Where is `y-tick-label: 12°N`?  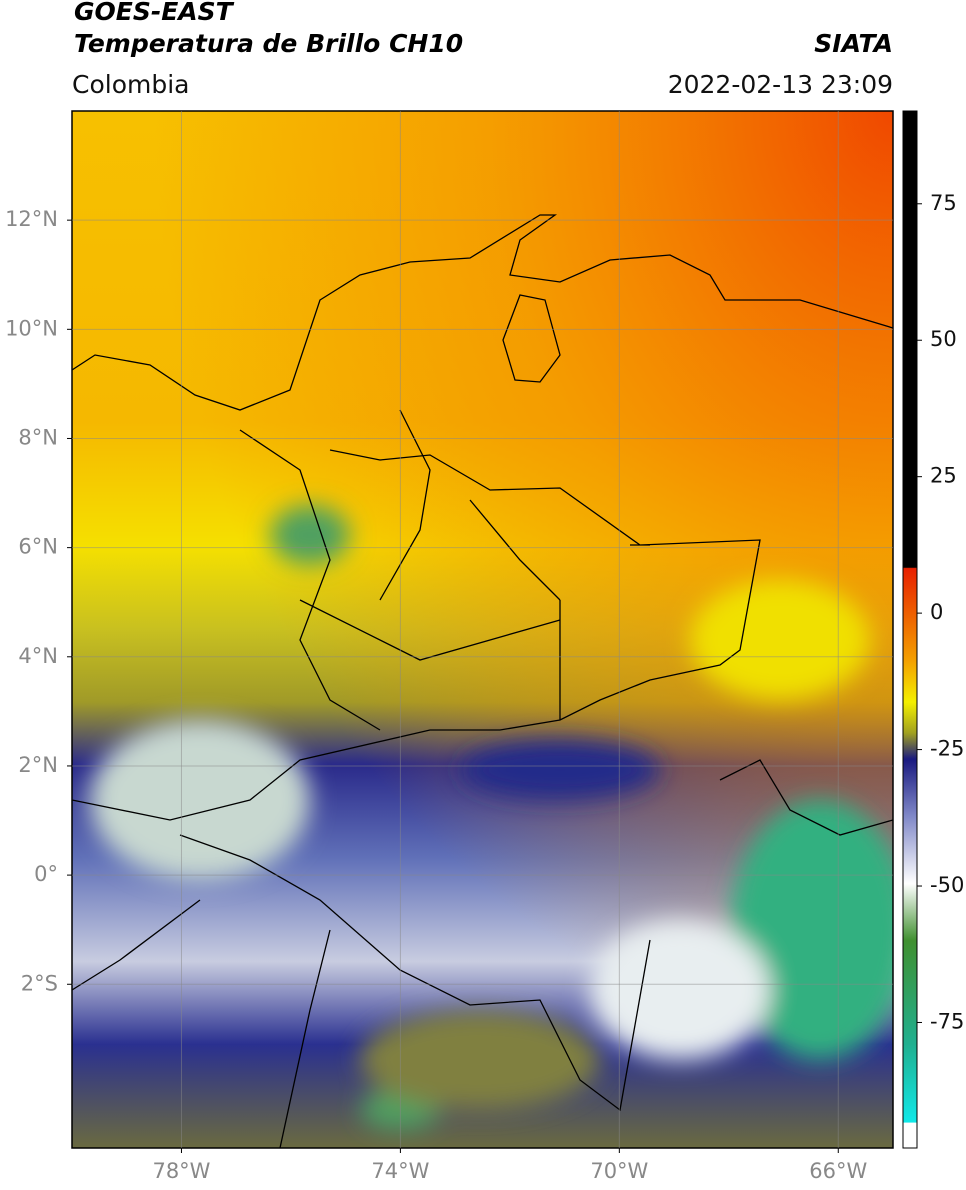 y-tick-label: 12°N is located at coordinates (31, 219).